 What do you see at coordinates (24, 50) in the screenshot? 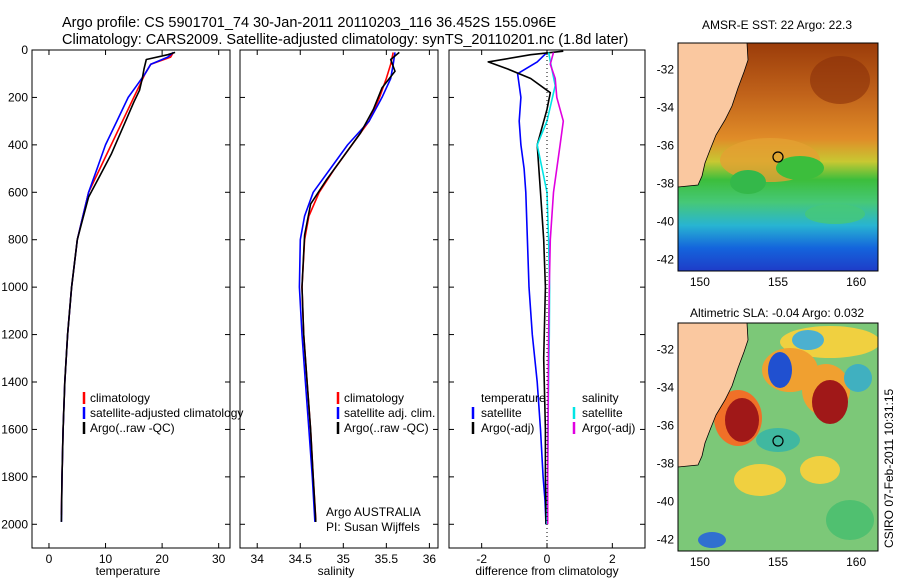
I see `y-tick-label: 0` at bounding box center [24, 50].